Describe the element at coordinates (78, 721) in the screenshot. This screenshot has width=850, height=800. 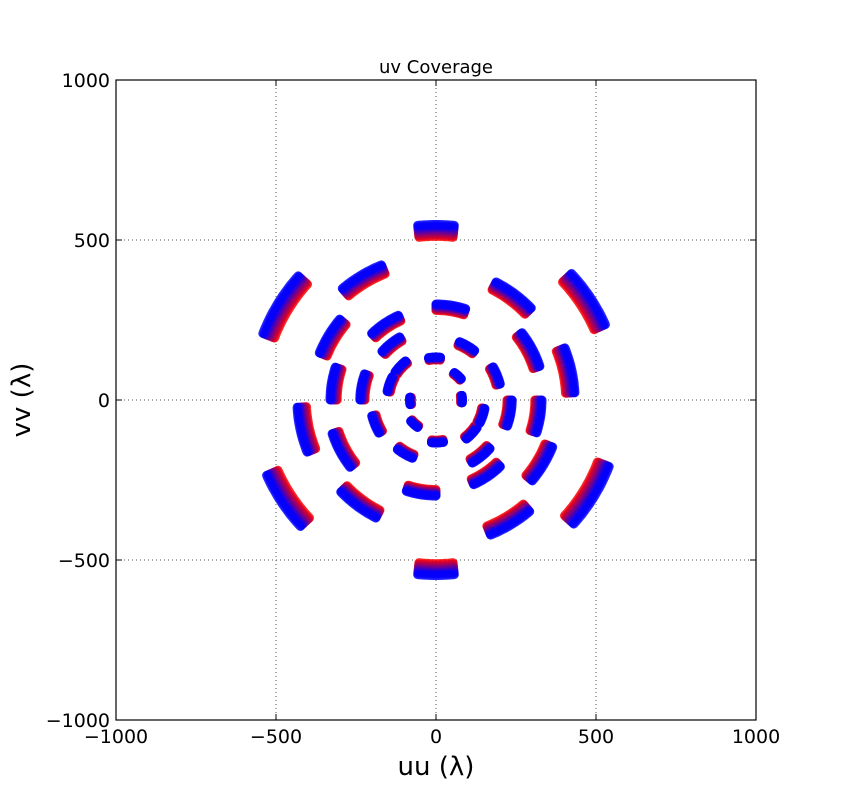
I see `y-tick-label-0: −1000` at that location.